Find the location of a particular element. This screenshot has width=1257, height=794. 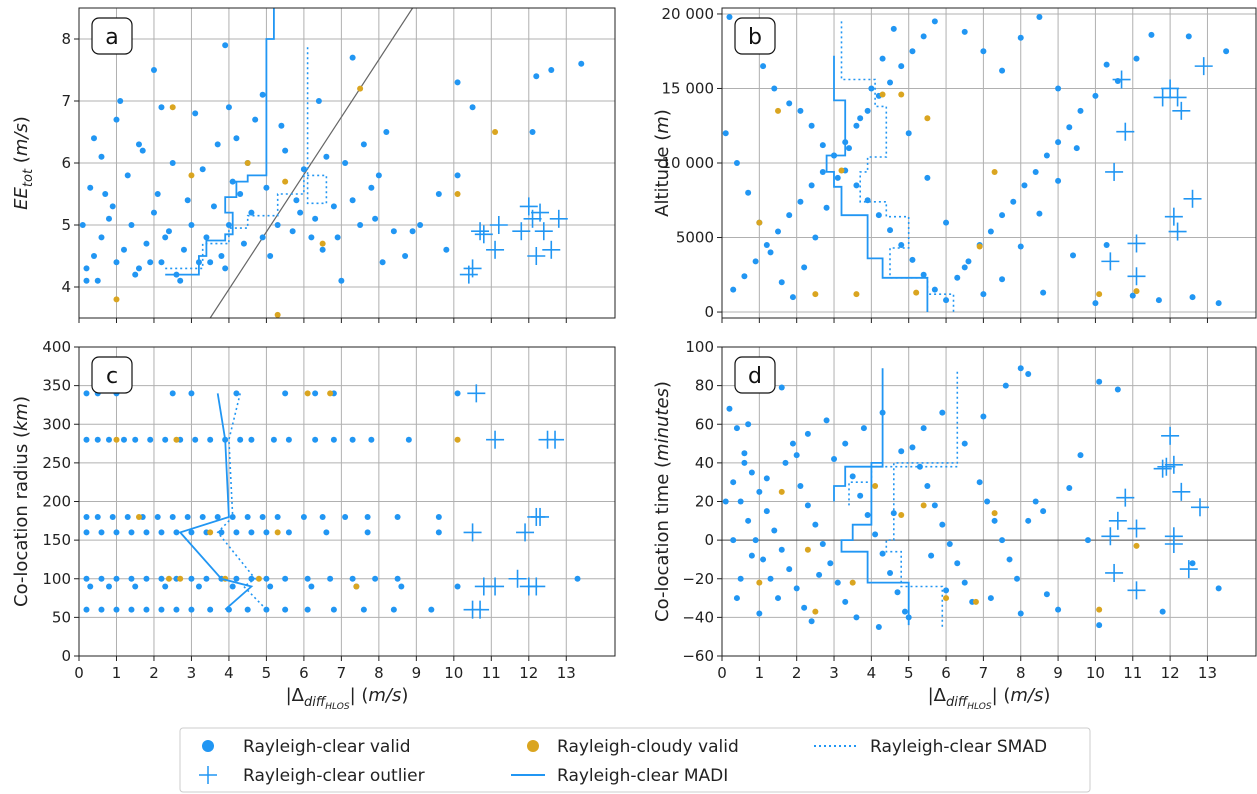

madi-line is located at coordinates (871, 497).